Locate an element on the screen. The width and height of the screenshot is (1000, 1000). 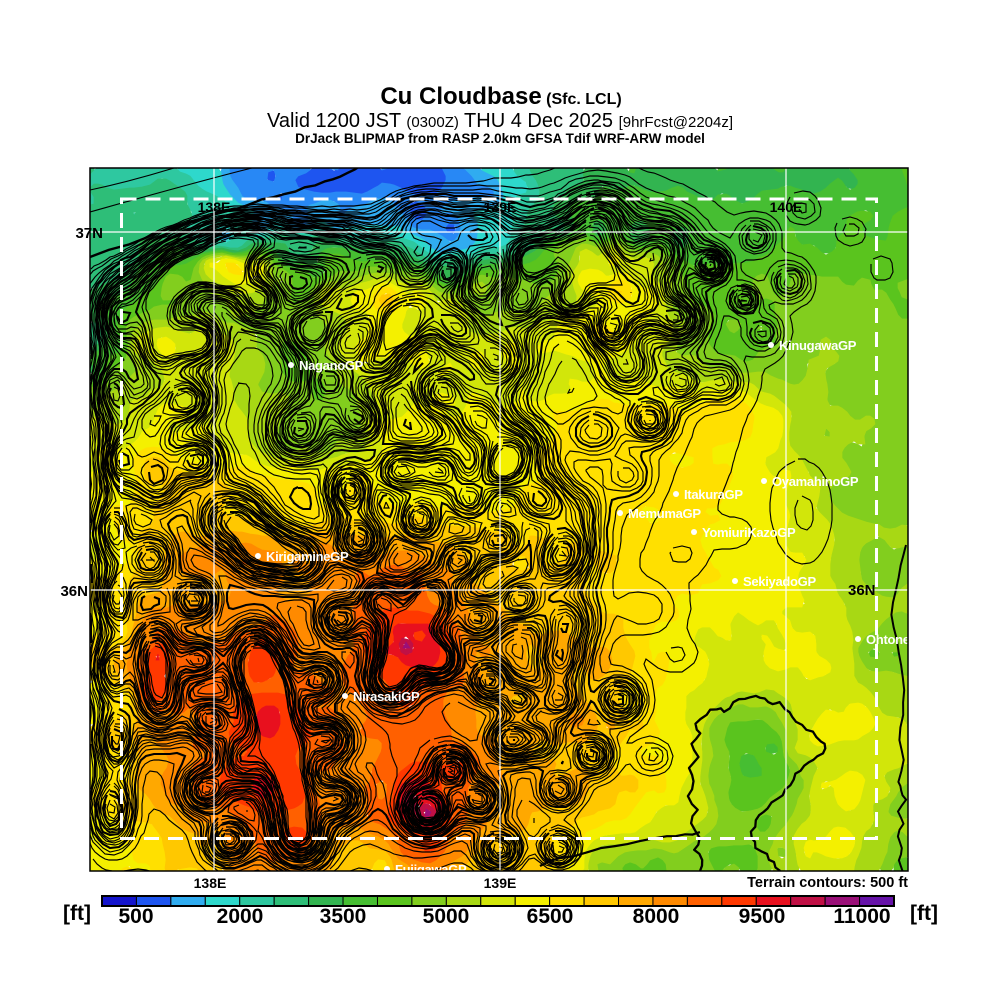
svg-text: 8000 is located at coordinates (656, 916).